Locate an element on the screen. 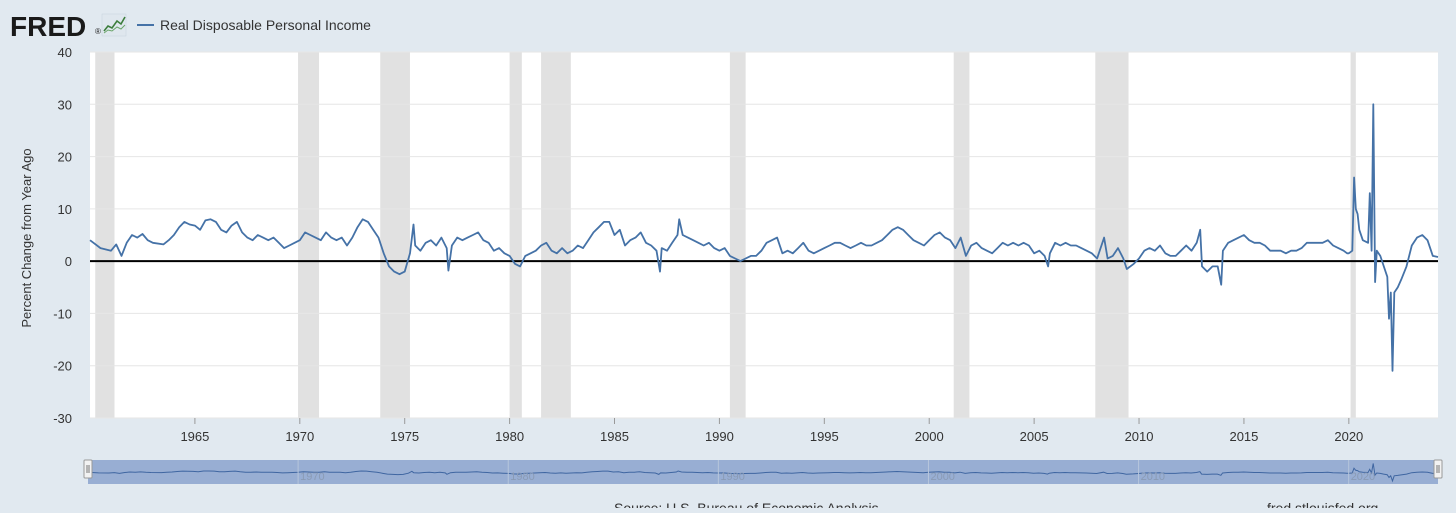  y-tick-label: 40 is located at coordinates (65, 52).